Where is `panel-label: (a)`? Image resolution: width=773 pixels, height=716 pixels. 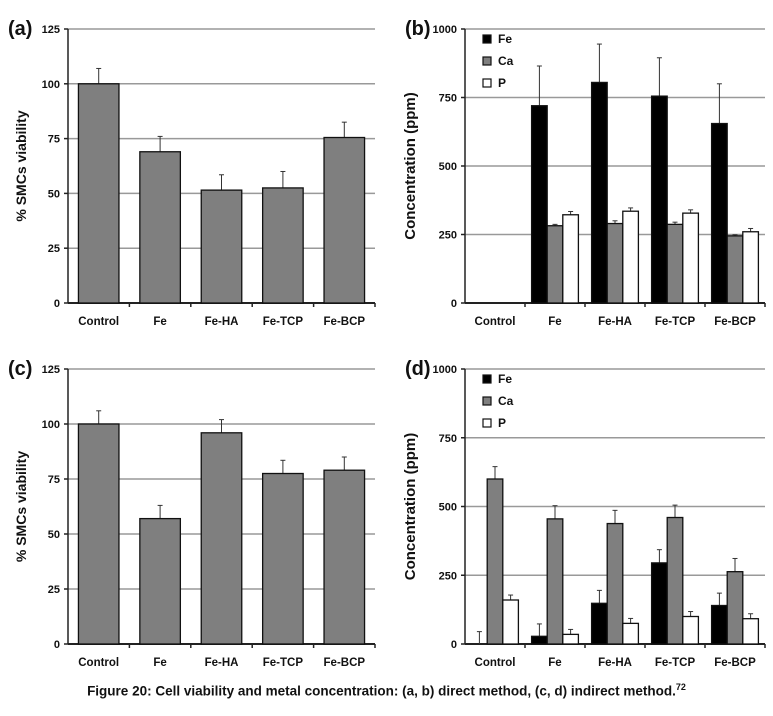
panel-label: (a) is located at coordinates (20, 29).